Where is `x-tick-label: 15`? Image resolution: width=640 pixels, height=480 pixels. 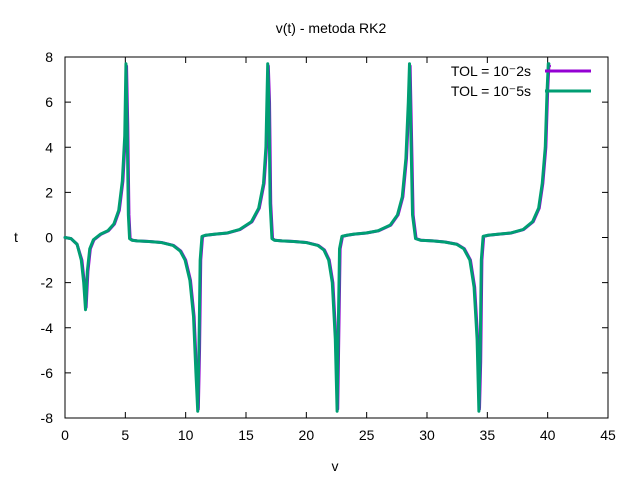 x-tick-label: 15 is located at coordinates (246, 435).